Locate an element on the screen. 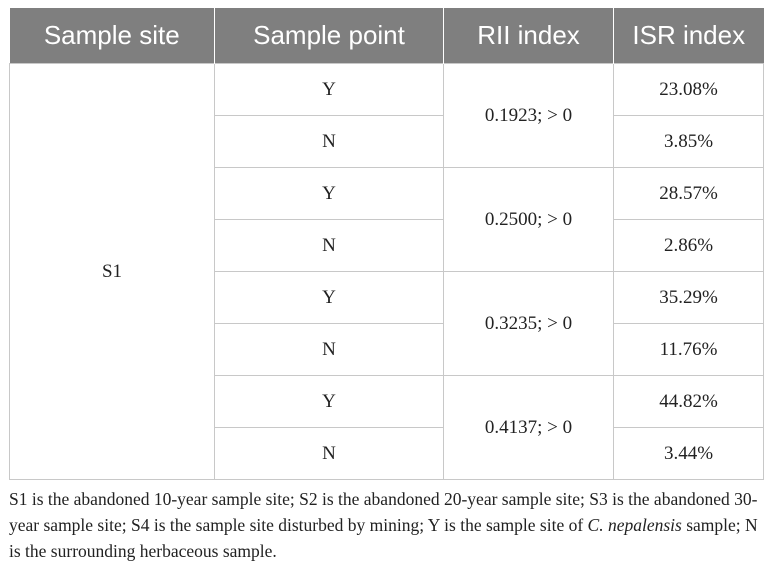 The height and width of the screenshot is (573, 772). footnote-species-name: C. nepalensis is located at coordinates (634, 525).